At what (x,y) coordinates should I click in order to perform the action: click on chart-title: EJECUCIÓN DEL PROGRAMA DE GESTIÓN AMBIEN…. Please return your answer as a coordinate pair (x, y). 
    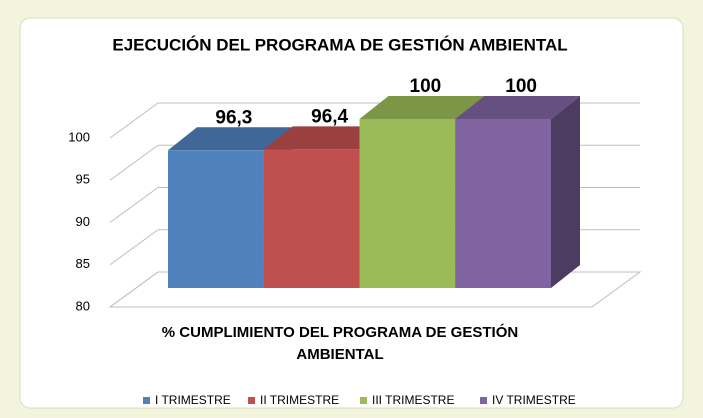
    Looking at the image, I should click on (339, 44).